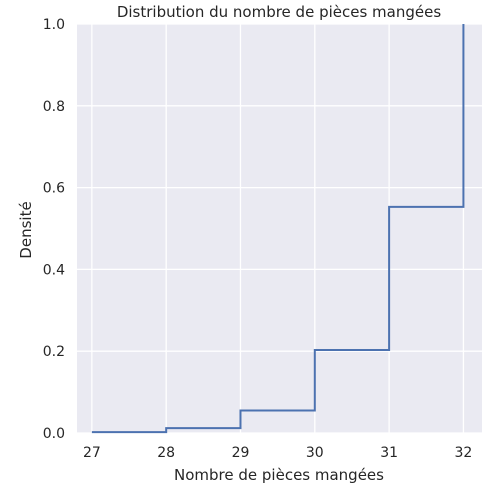 Image resolution: width=500 pixels, height=500 pixels. I want to click on y-tick-labels: 0.0 0.2 0.4 0.6 0.8 1.0, so click(54, 229).